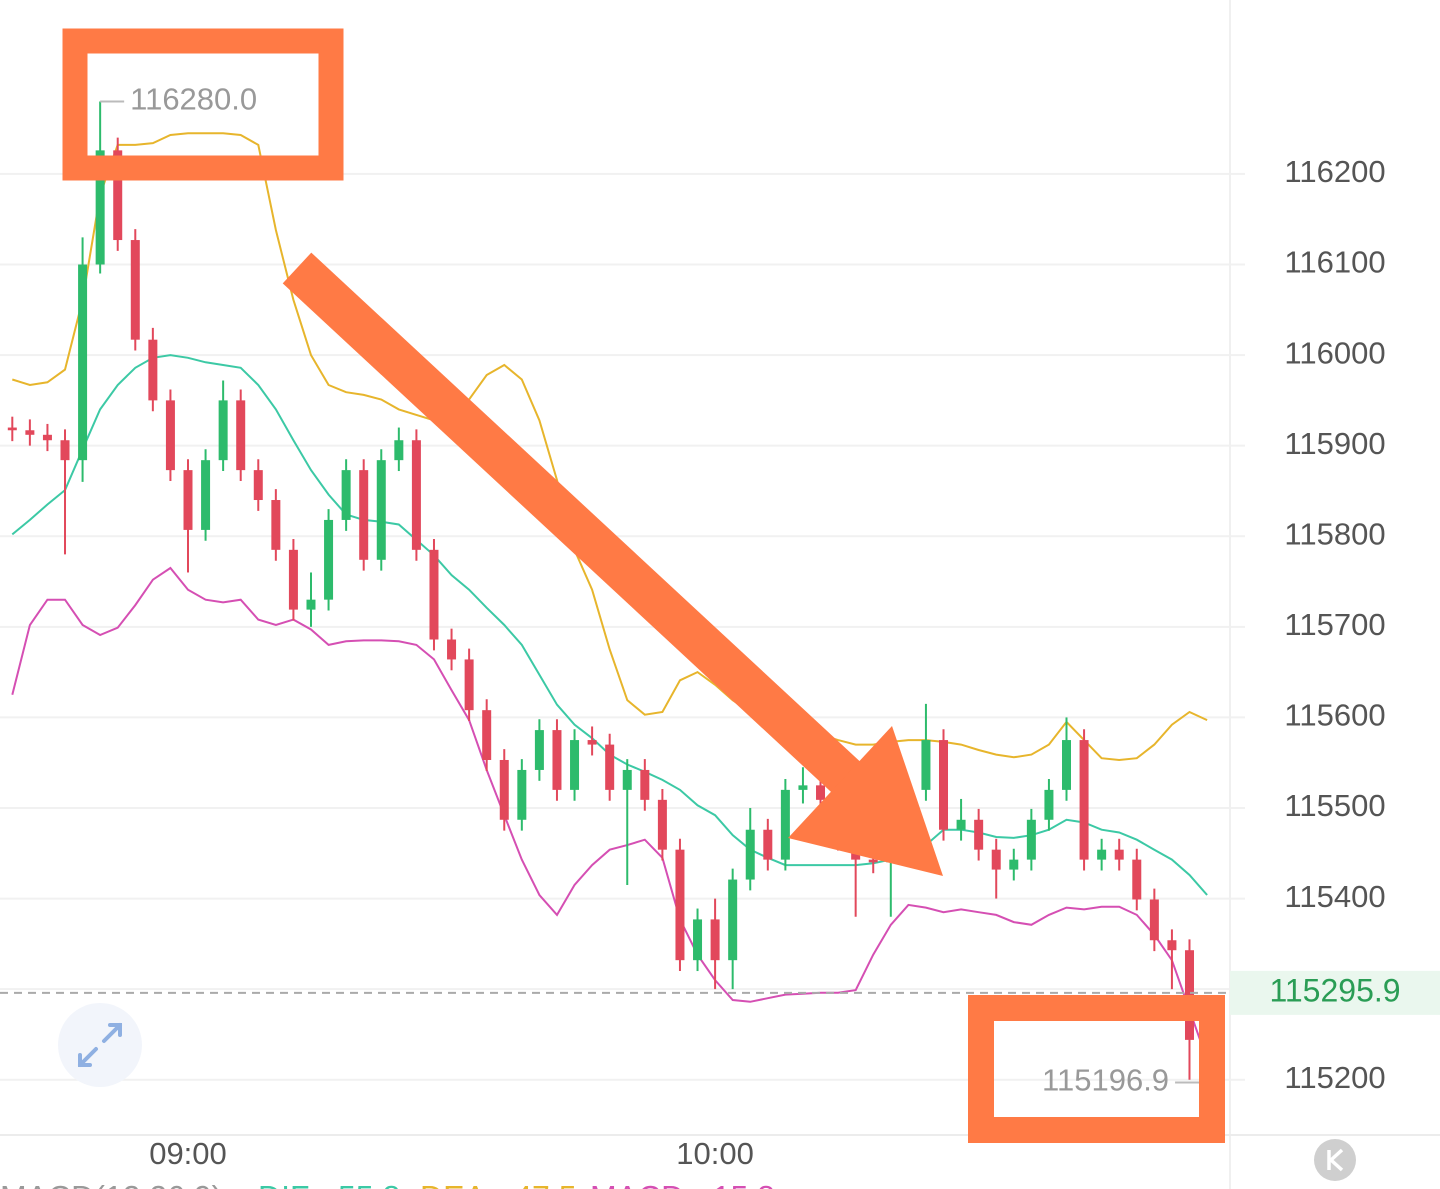 This screenshot has width=1440, height=1189. I want to click on y-tick-label: 115200, so click(1334, 1077).